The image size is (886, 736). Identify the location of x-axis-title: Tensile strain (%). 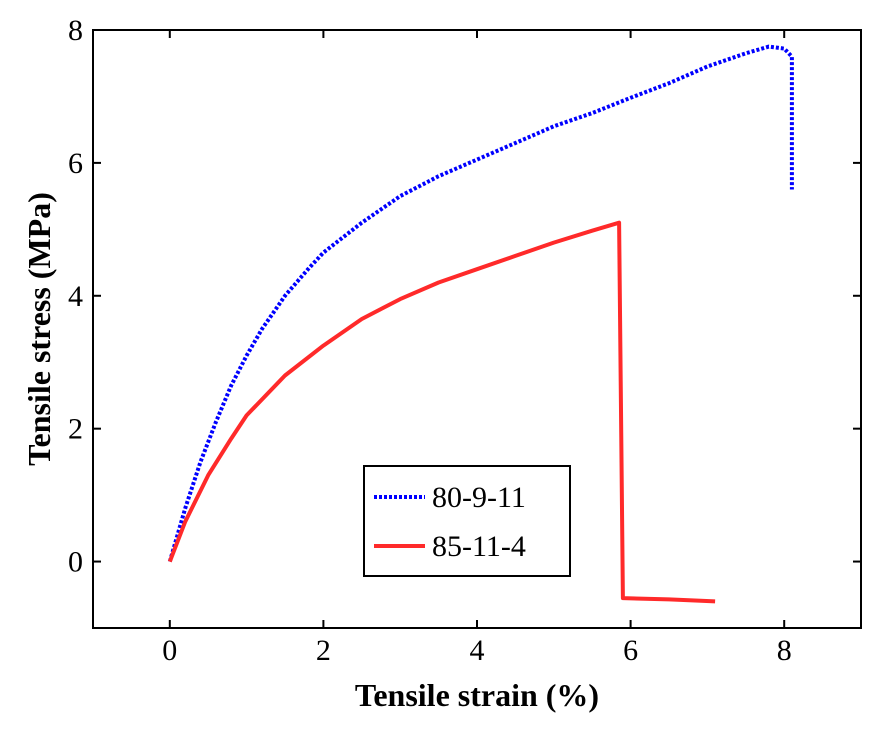
(477, 695).